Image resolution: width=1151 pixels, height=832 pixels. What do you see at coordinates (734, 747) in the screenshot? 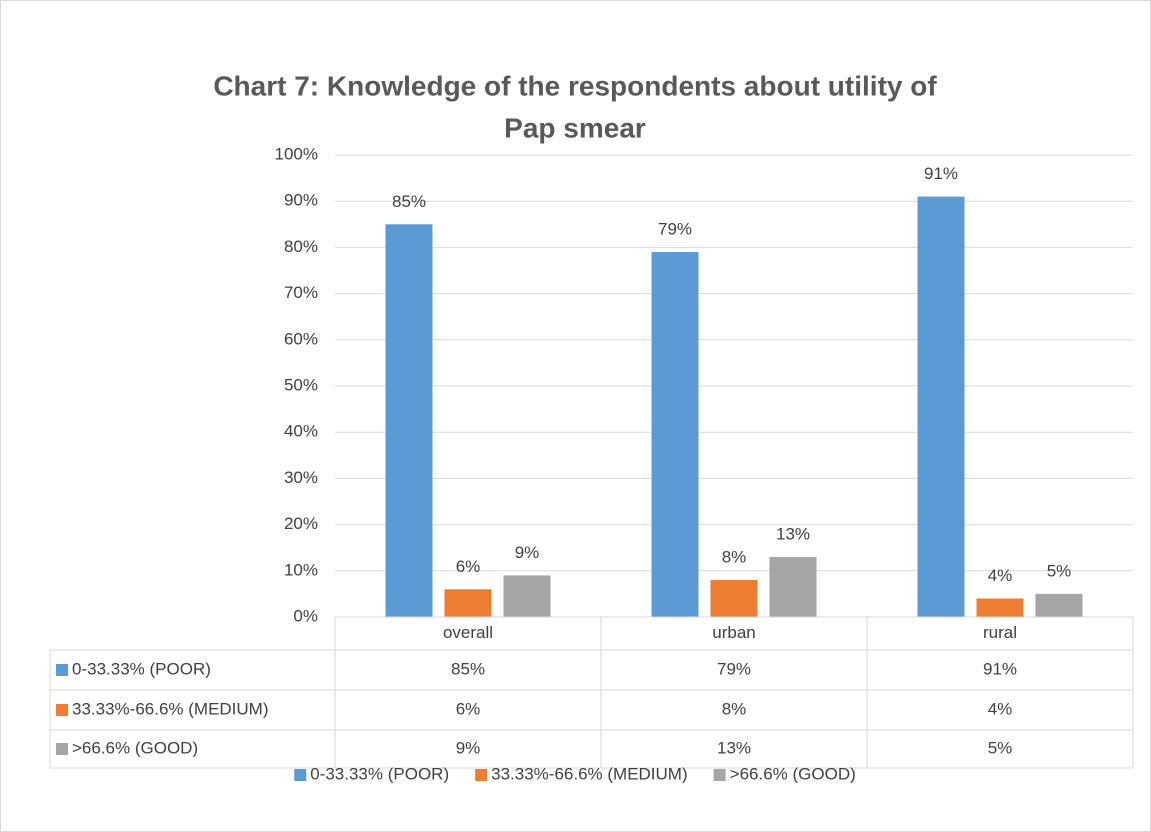
I see `table-cell: 13%` at bounding box center [734, 747].